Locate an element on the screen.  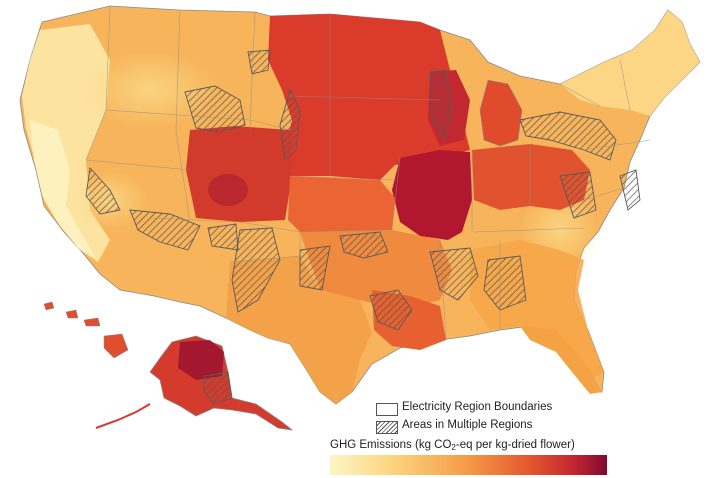
michigan-high is located at coordinates (501, 113).